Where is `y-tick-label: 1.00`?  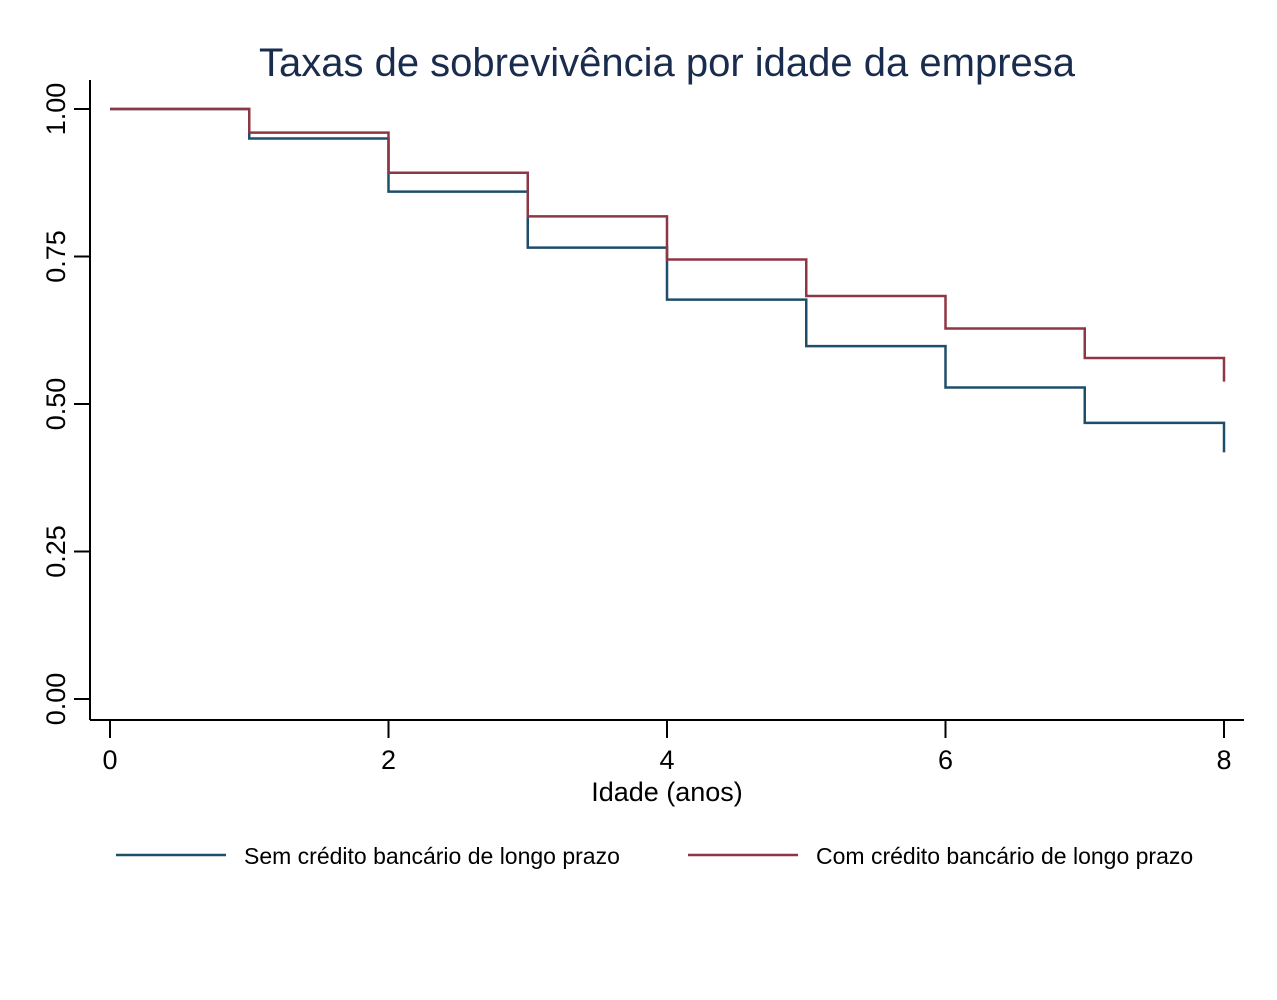
y-tick-label: 1.00 is located at coordinates (56, 109).